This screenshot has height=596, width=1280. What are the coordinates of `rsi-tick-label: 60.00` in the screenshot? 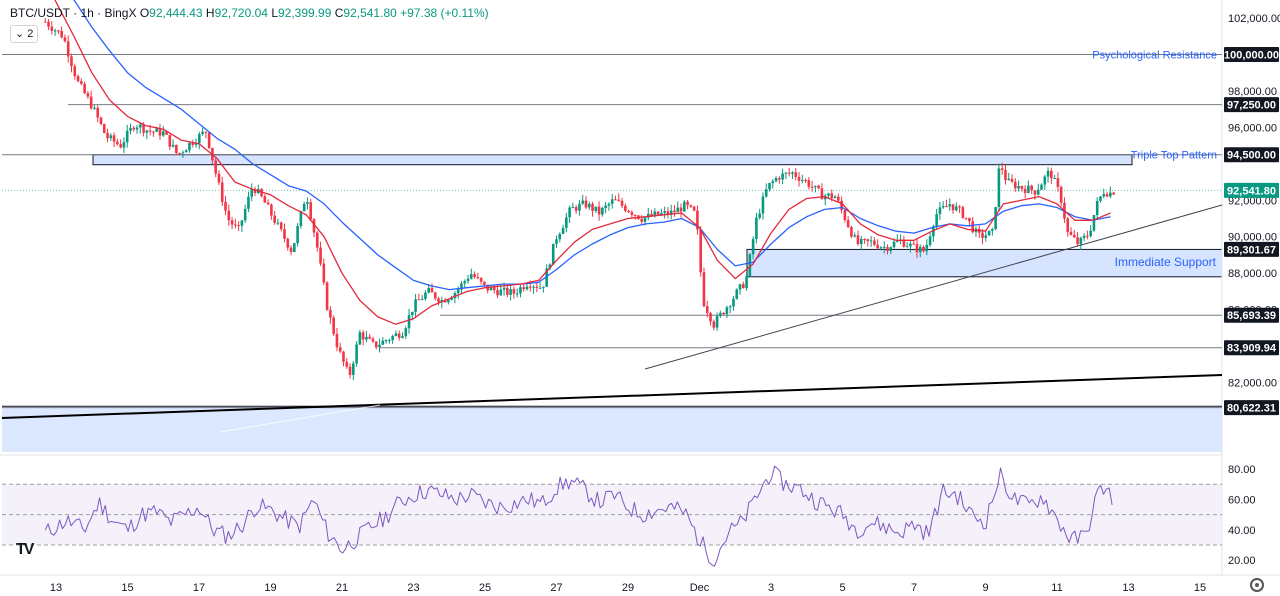 It's located at (1242, 500).